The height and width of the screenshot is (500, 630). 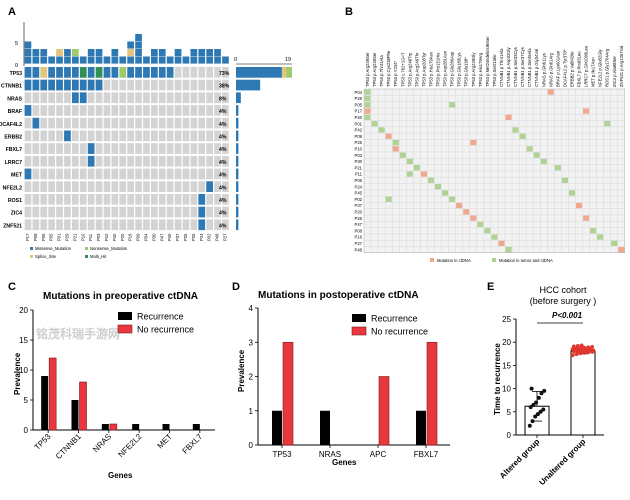 What do you see at coordinates (17, 176) in the screenshot?
I see `gene-label: MET` at bounding box center [17, 176].